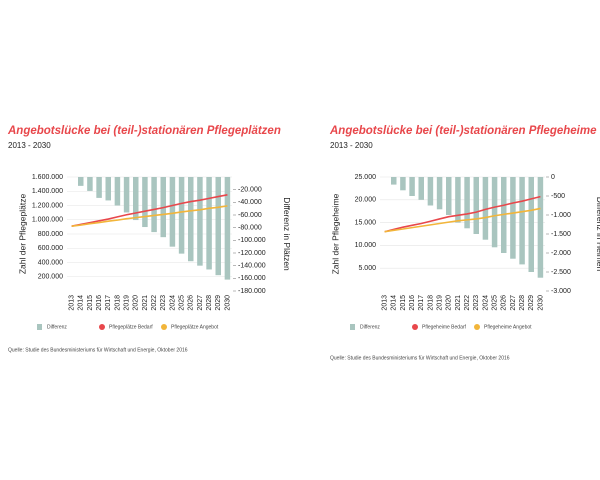 The height and width of the screenshot is (480, 600). I want to click on y2-tick-label: -20.000, so click(250, 190).